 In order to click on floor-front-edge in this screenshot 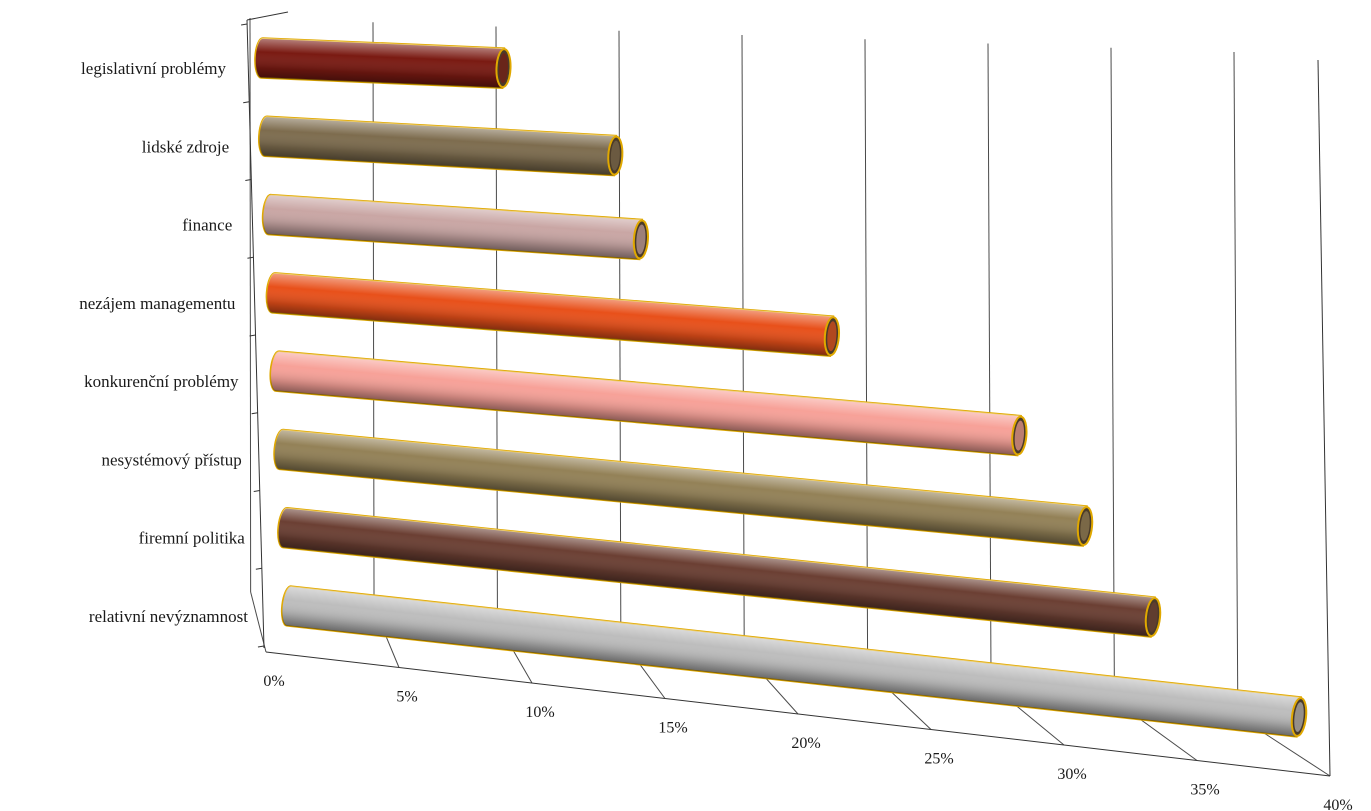, I will do `click(798, 714)`.